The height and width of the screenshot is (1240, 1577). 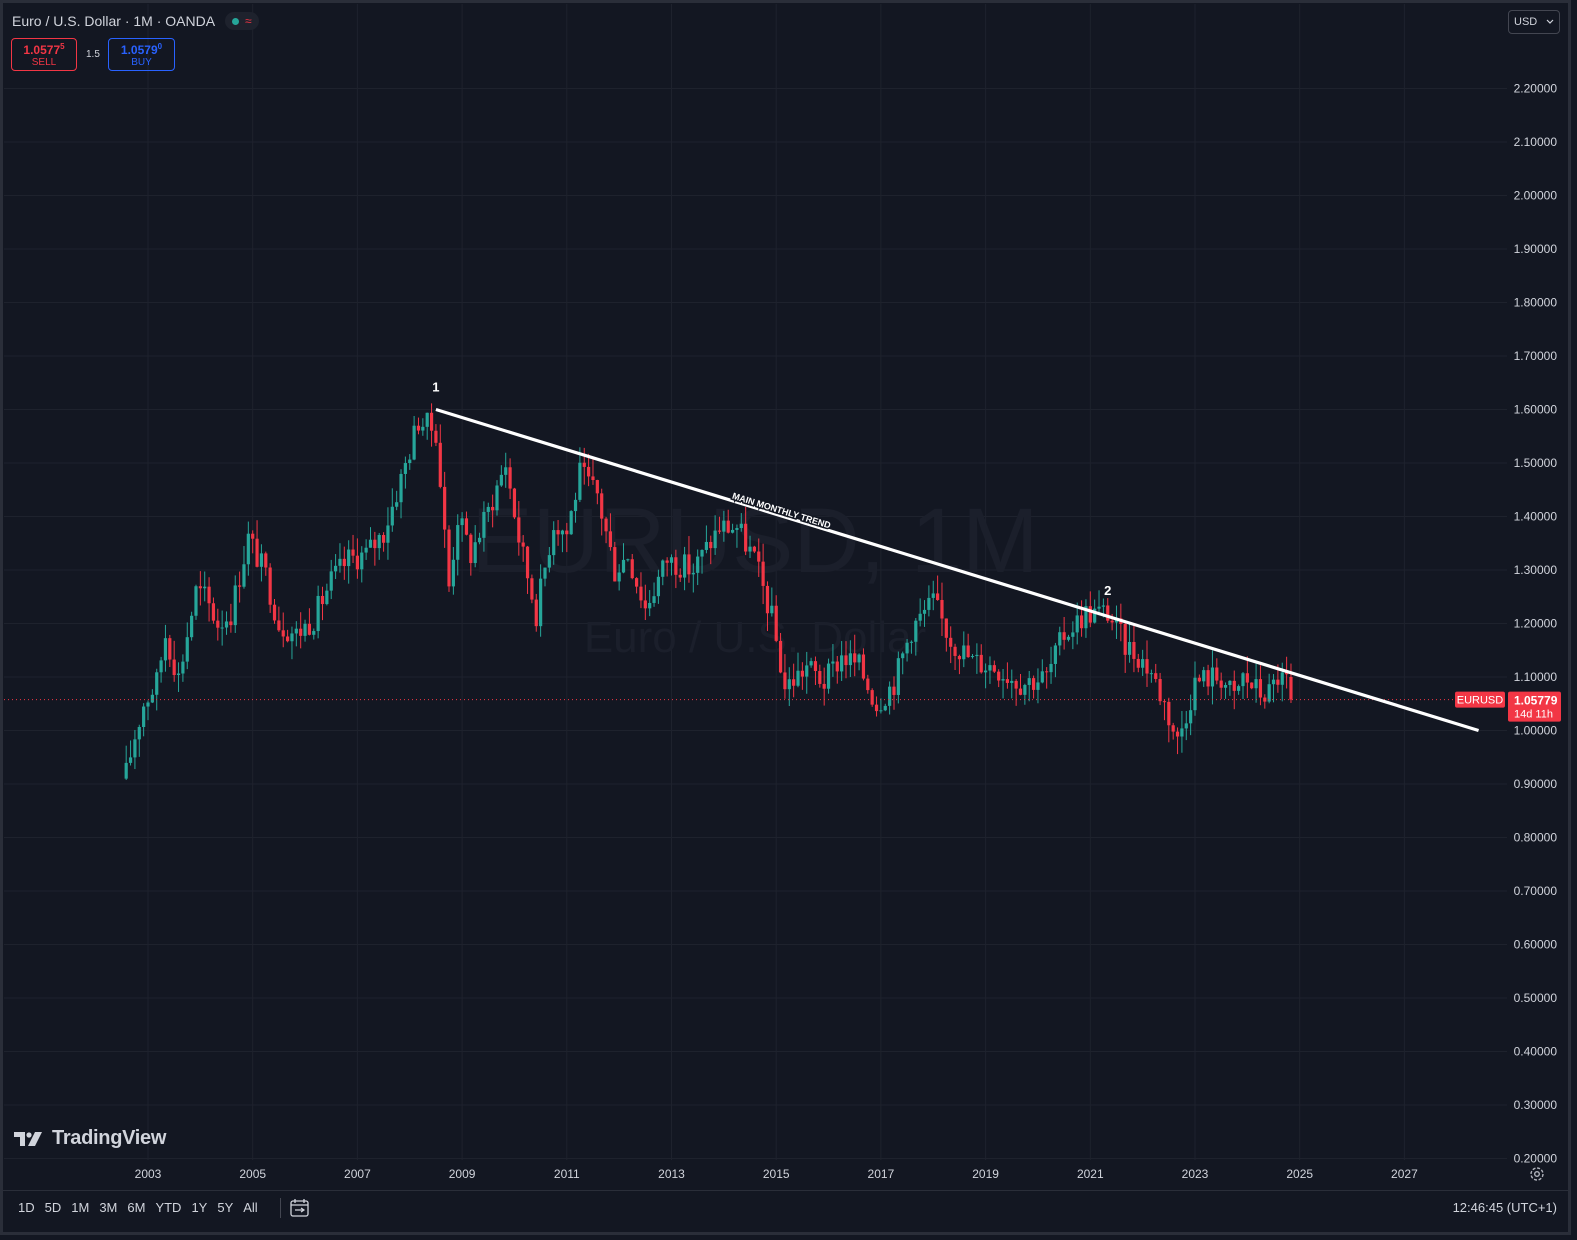 I want to click on price-tick-label: 0.50000, so click(x=1536, y=998).